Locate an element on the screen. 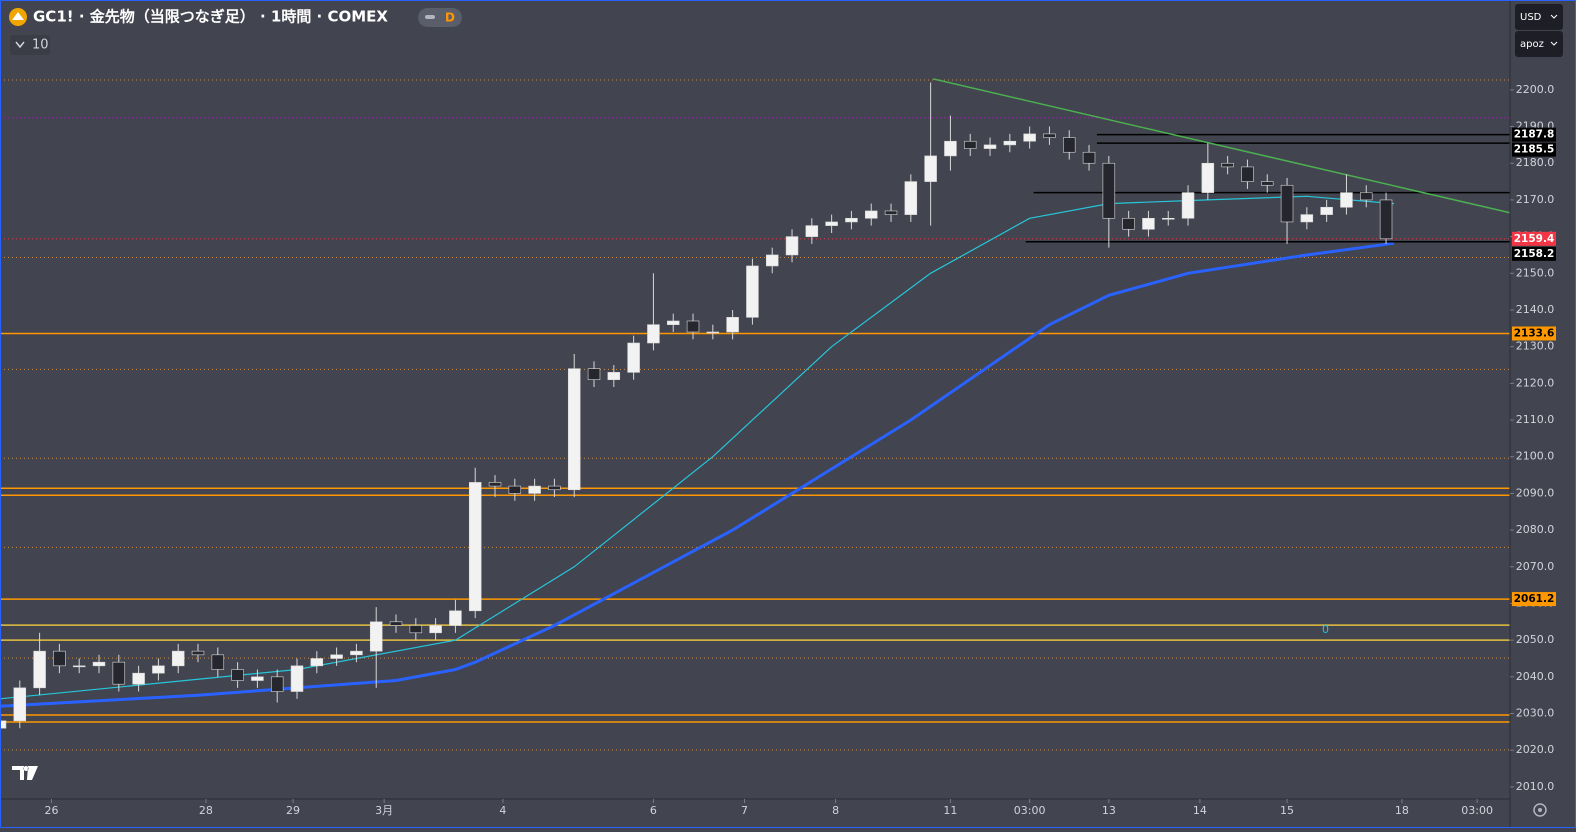 This screenshot has width=1576, height=832. x-tick-label: 6 is located at coordinates (653, 810).